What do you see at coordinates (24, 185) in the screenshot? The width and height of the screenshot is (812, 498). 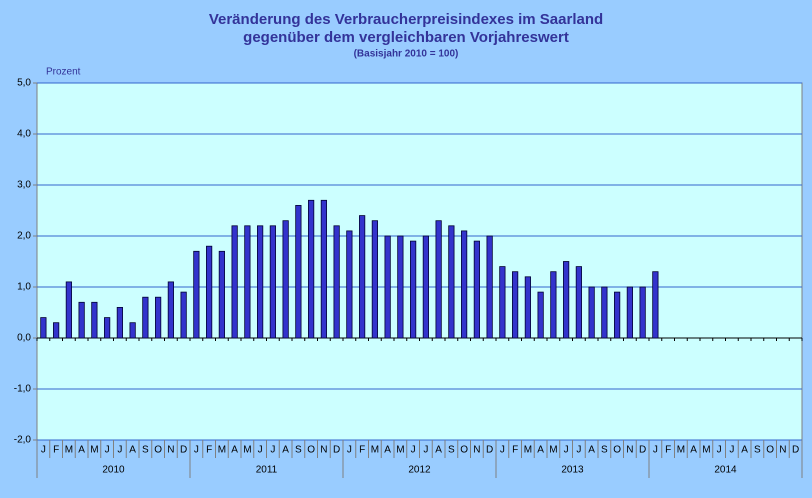 I see `y-tick-label: 3,0` at bounding box center [24, 185].